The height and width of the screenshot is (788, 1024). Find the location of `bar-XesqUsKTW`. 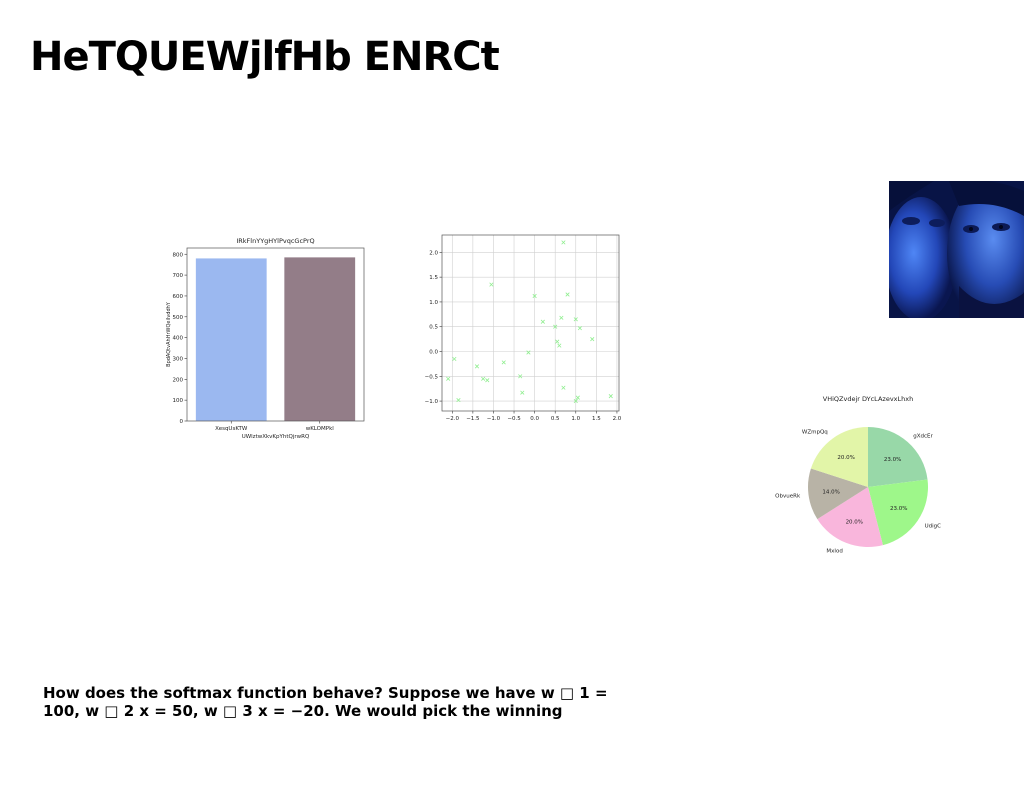

bar-XesqUsKTW is located at coordinates (231, 339).